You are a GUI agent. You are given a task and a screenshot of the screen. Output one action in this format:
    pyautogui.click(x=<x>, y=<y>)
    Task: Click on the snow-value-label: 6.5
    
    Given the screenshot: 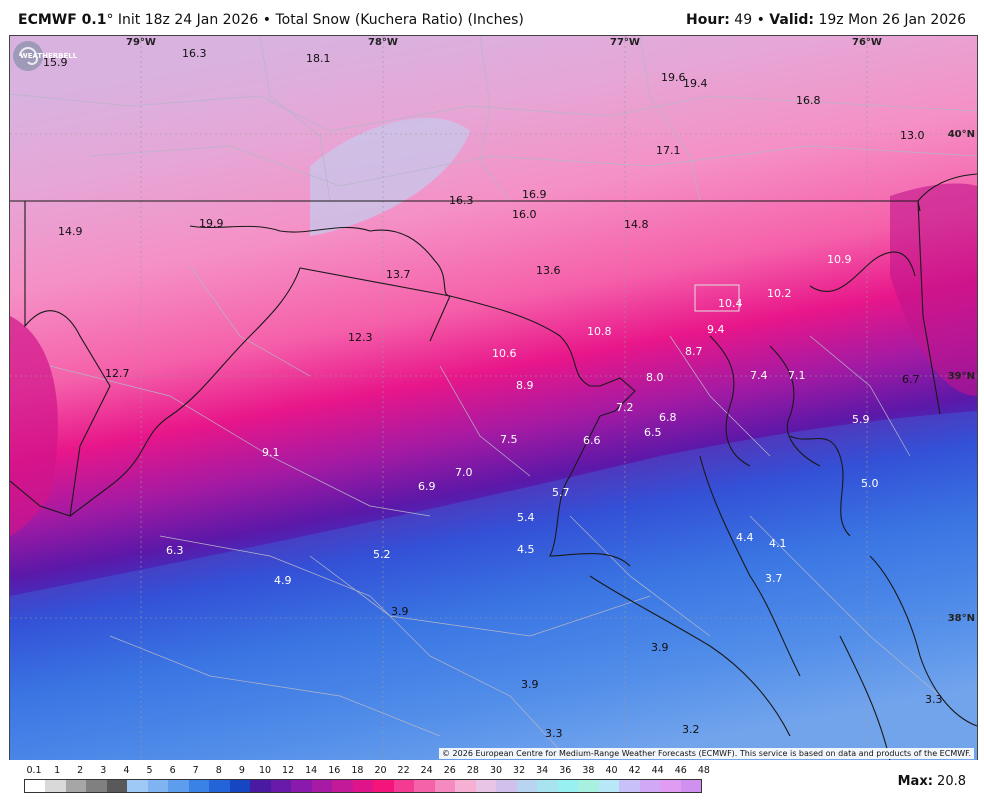 What is the action you would take?
    pyautogui.click(x=653, y=432)
    